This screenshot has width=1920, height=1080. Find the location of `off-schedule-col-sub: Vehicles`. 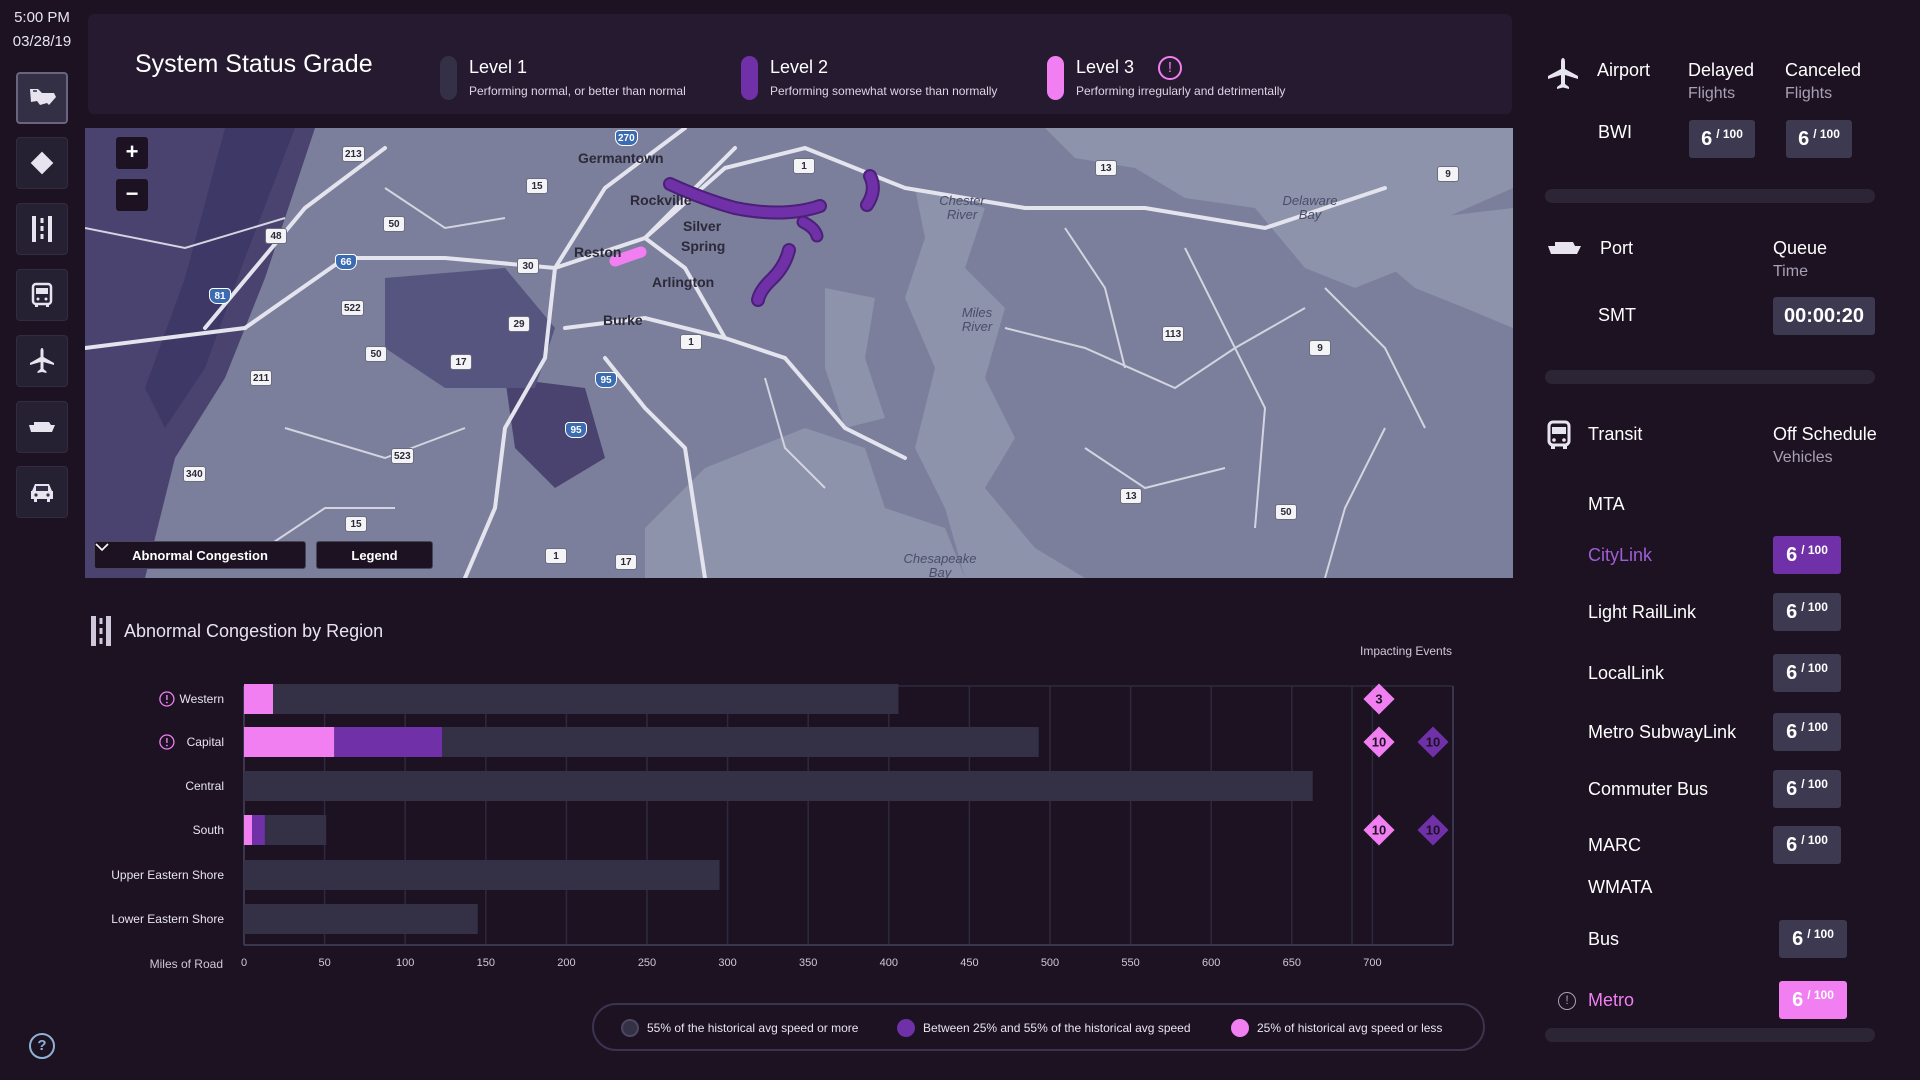

off-schedule-col-sub: Vehicles is located at coordinates (1803, 457).